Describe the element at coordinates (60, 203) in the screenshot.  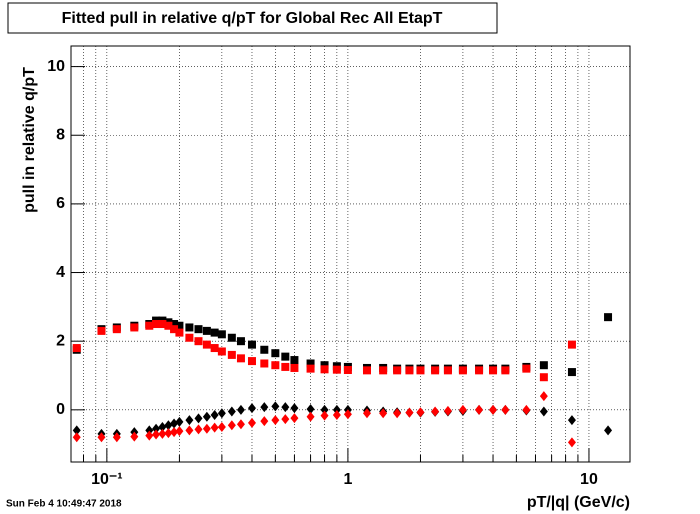
I see `y-tick-label: 6` at that location.